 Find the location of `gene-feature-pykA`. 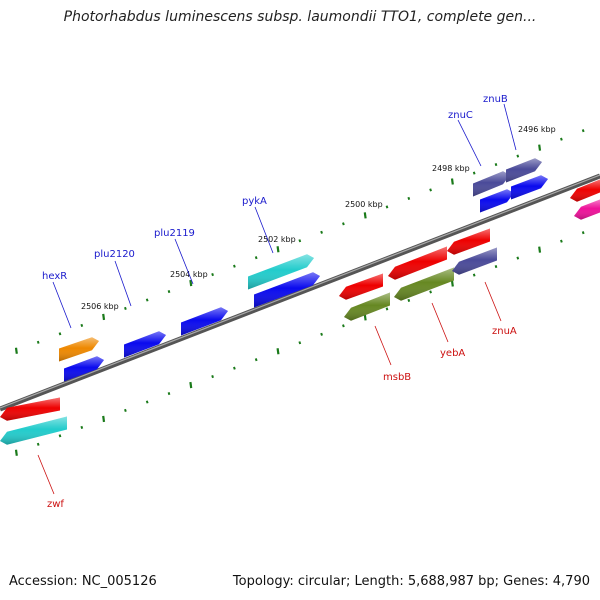

gene-feature-pykA is located at coordinates (281, 272).